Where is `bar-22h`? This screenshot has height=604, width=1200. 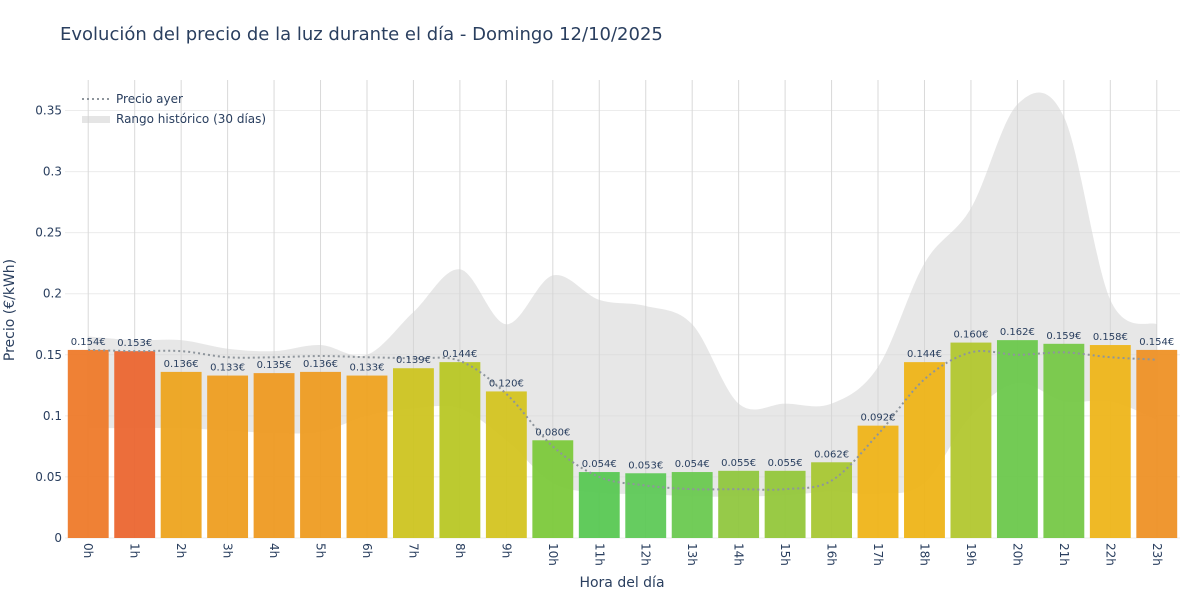
bar-22h is located at coordinates (1110, 441).